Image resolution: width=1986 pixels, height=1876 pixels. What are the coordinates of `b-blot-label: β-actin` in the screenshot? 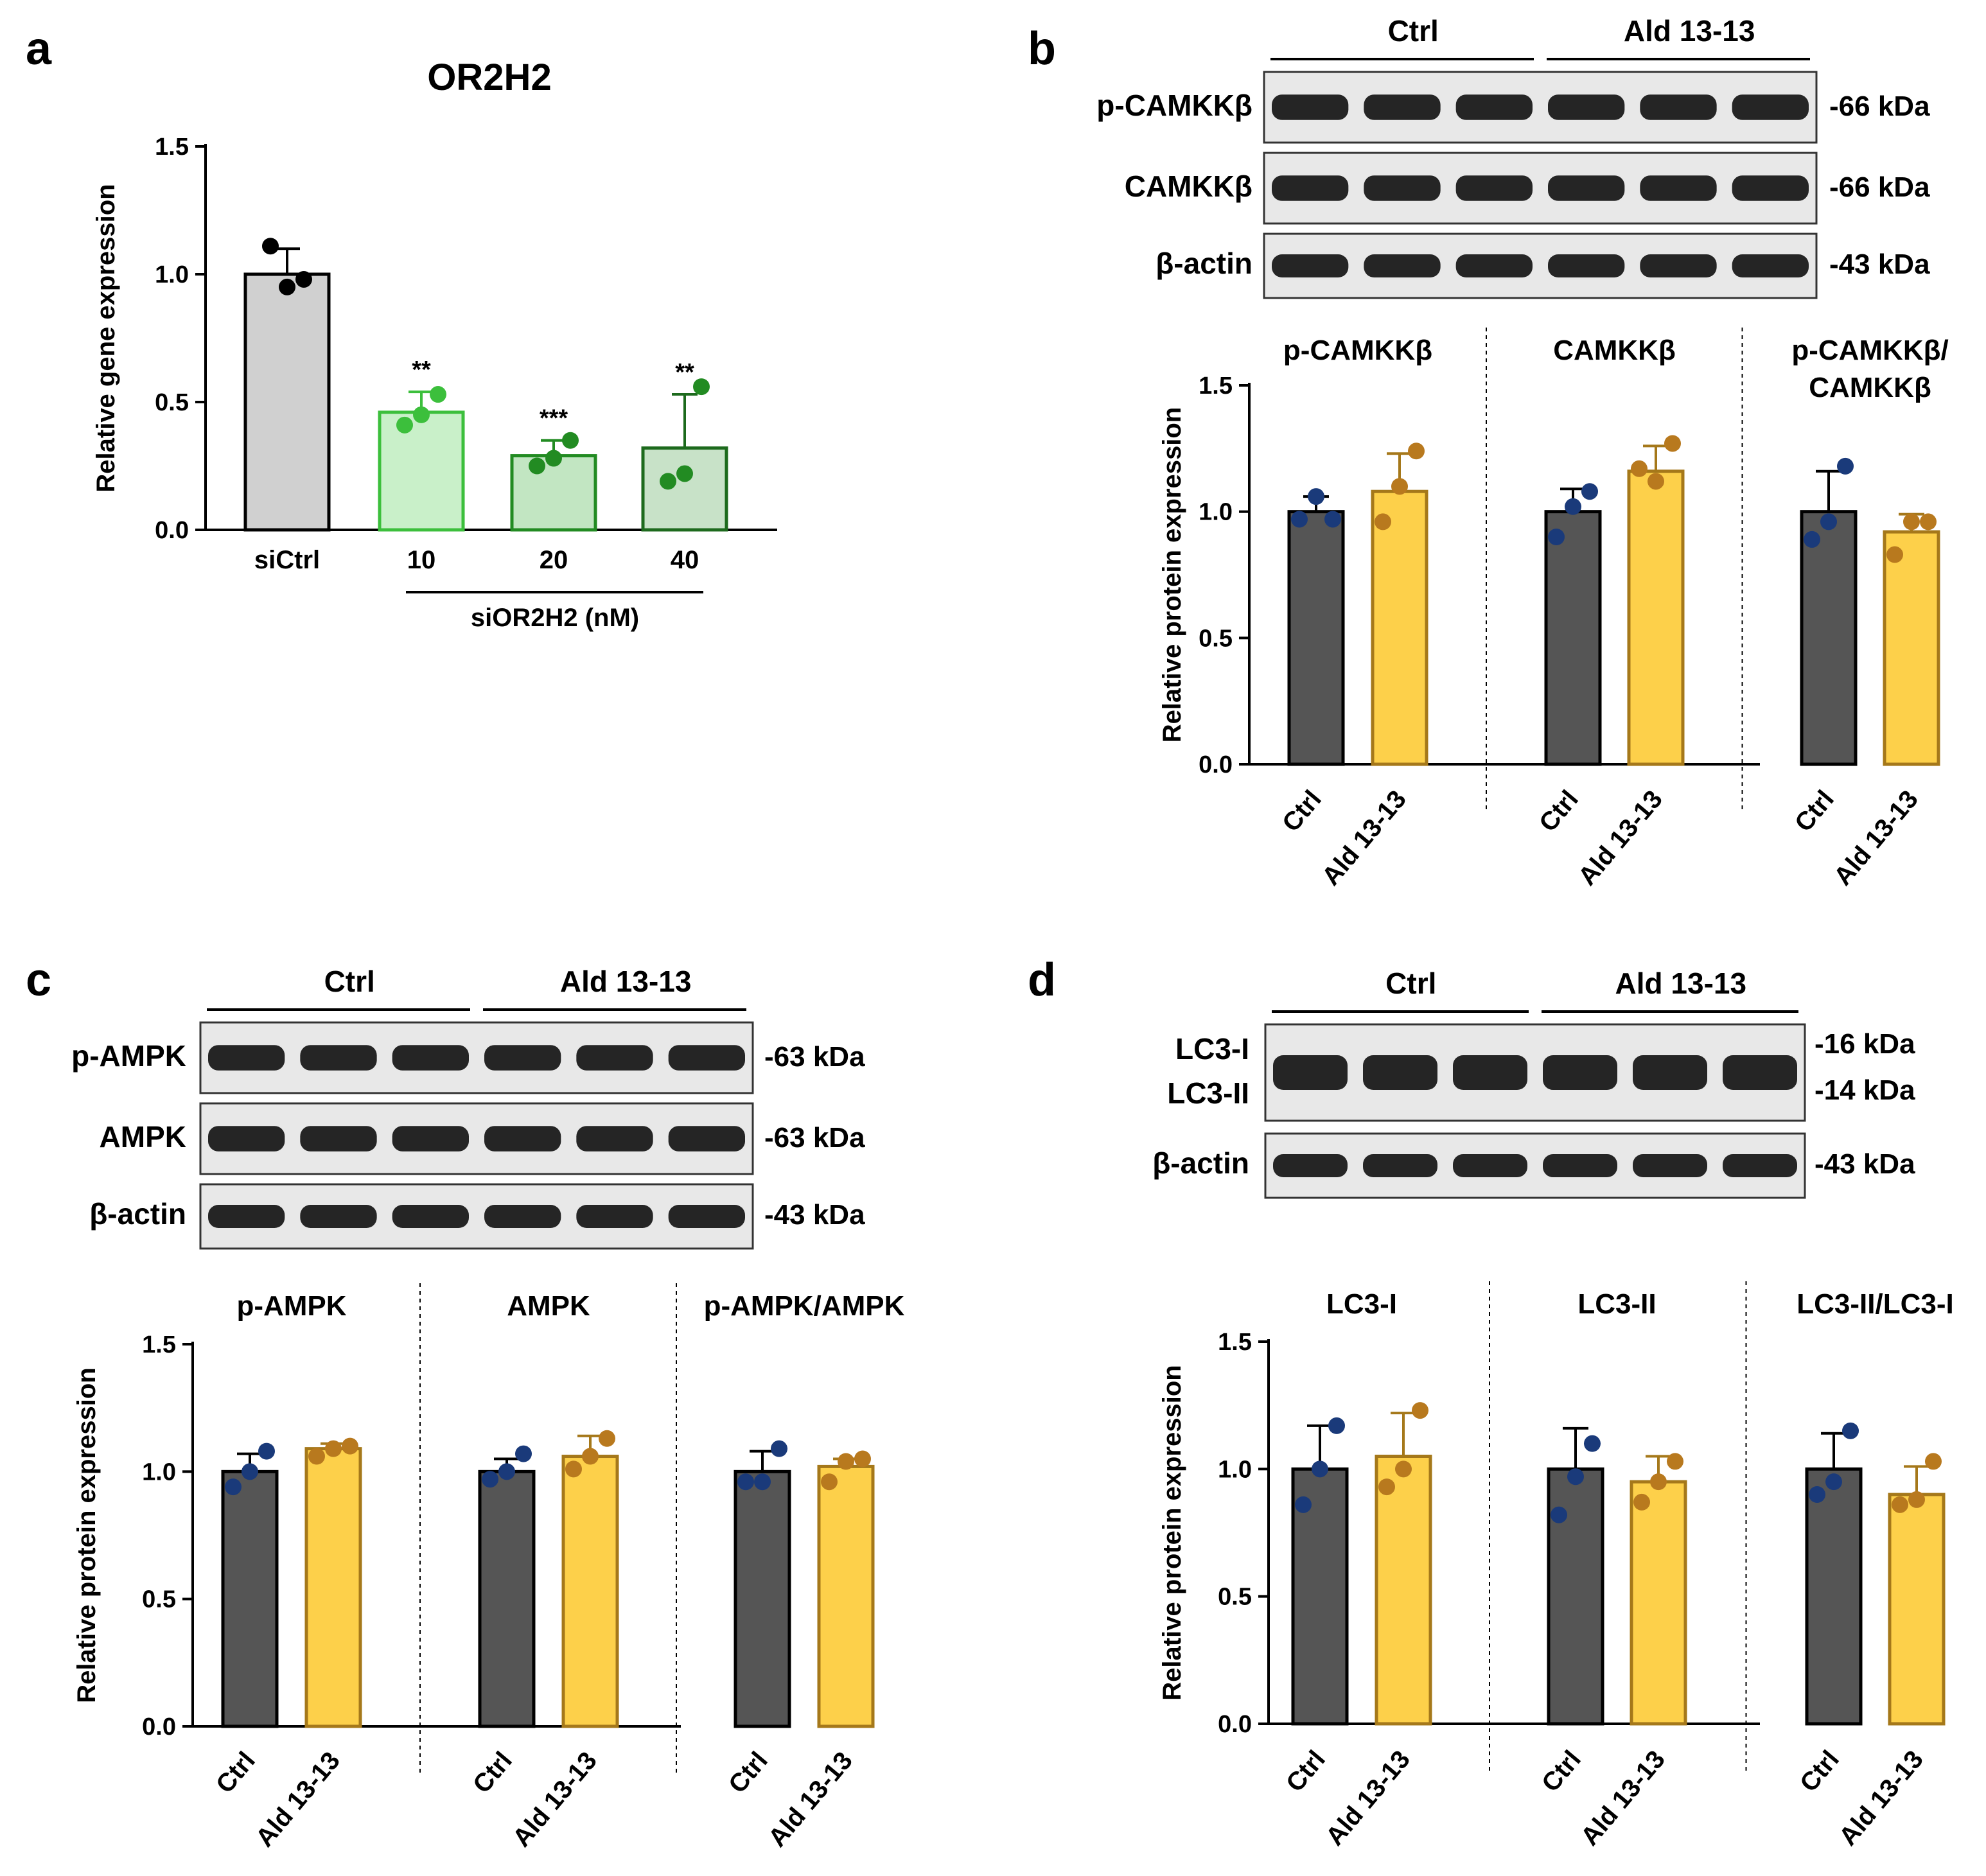 It's located at (1204, 263).